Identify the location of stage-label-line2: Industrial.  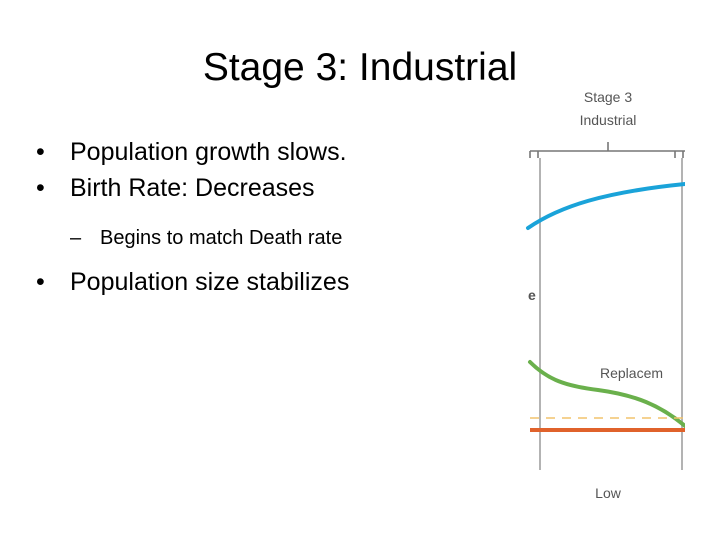
(608, 120).